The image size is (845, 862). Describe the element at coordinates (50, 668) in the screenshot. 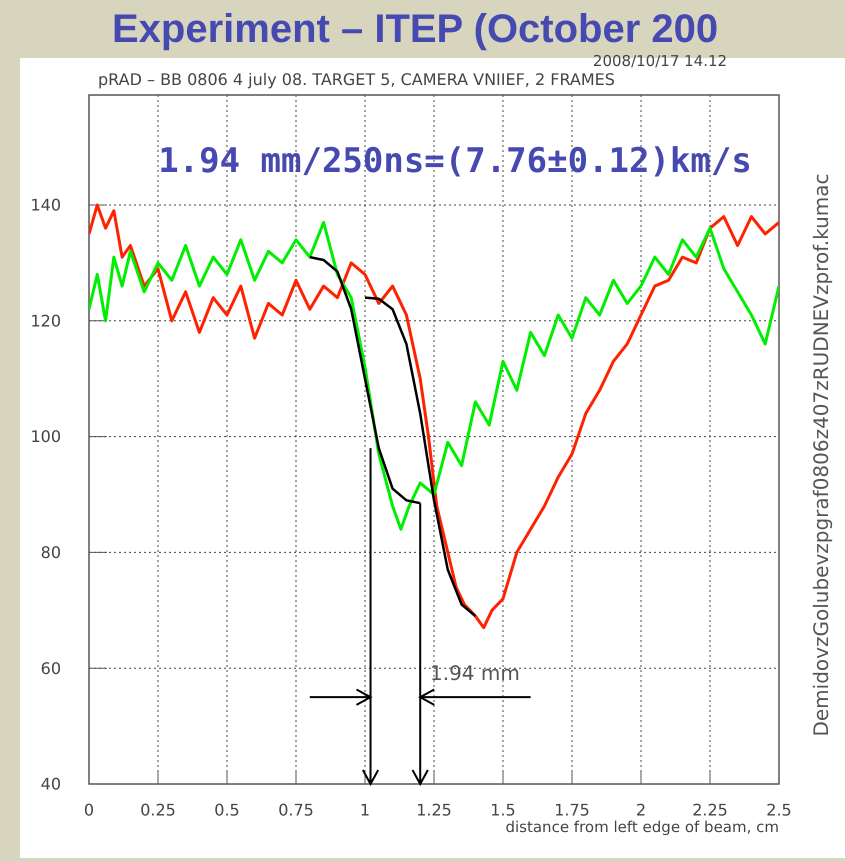

I see `y-tick-label: 60` at that location.